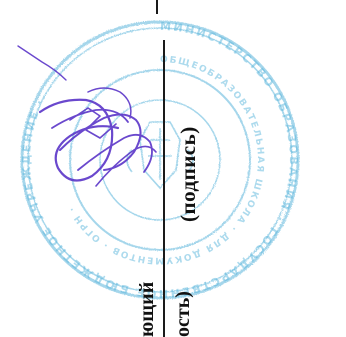 The width and height of the screenshot is (346, 337). Describe the element at coordinates (147, 309) in the screenshot. I see `position-caption-top: ющий` at that location.